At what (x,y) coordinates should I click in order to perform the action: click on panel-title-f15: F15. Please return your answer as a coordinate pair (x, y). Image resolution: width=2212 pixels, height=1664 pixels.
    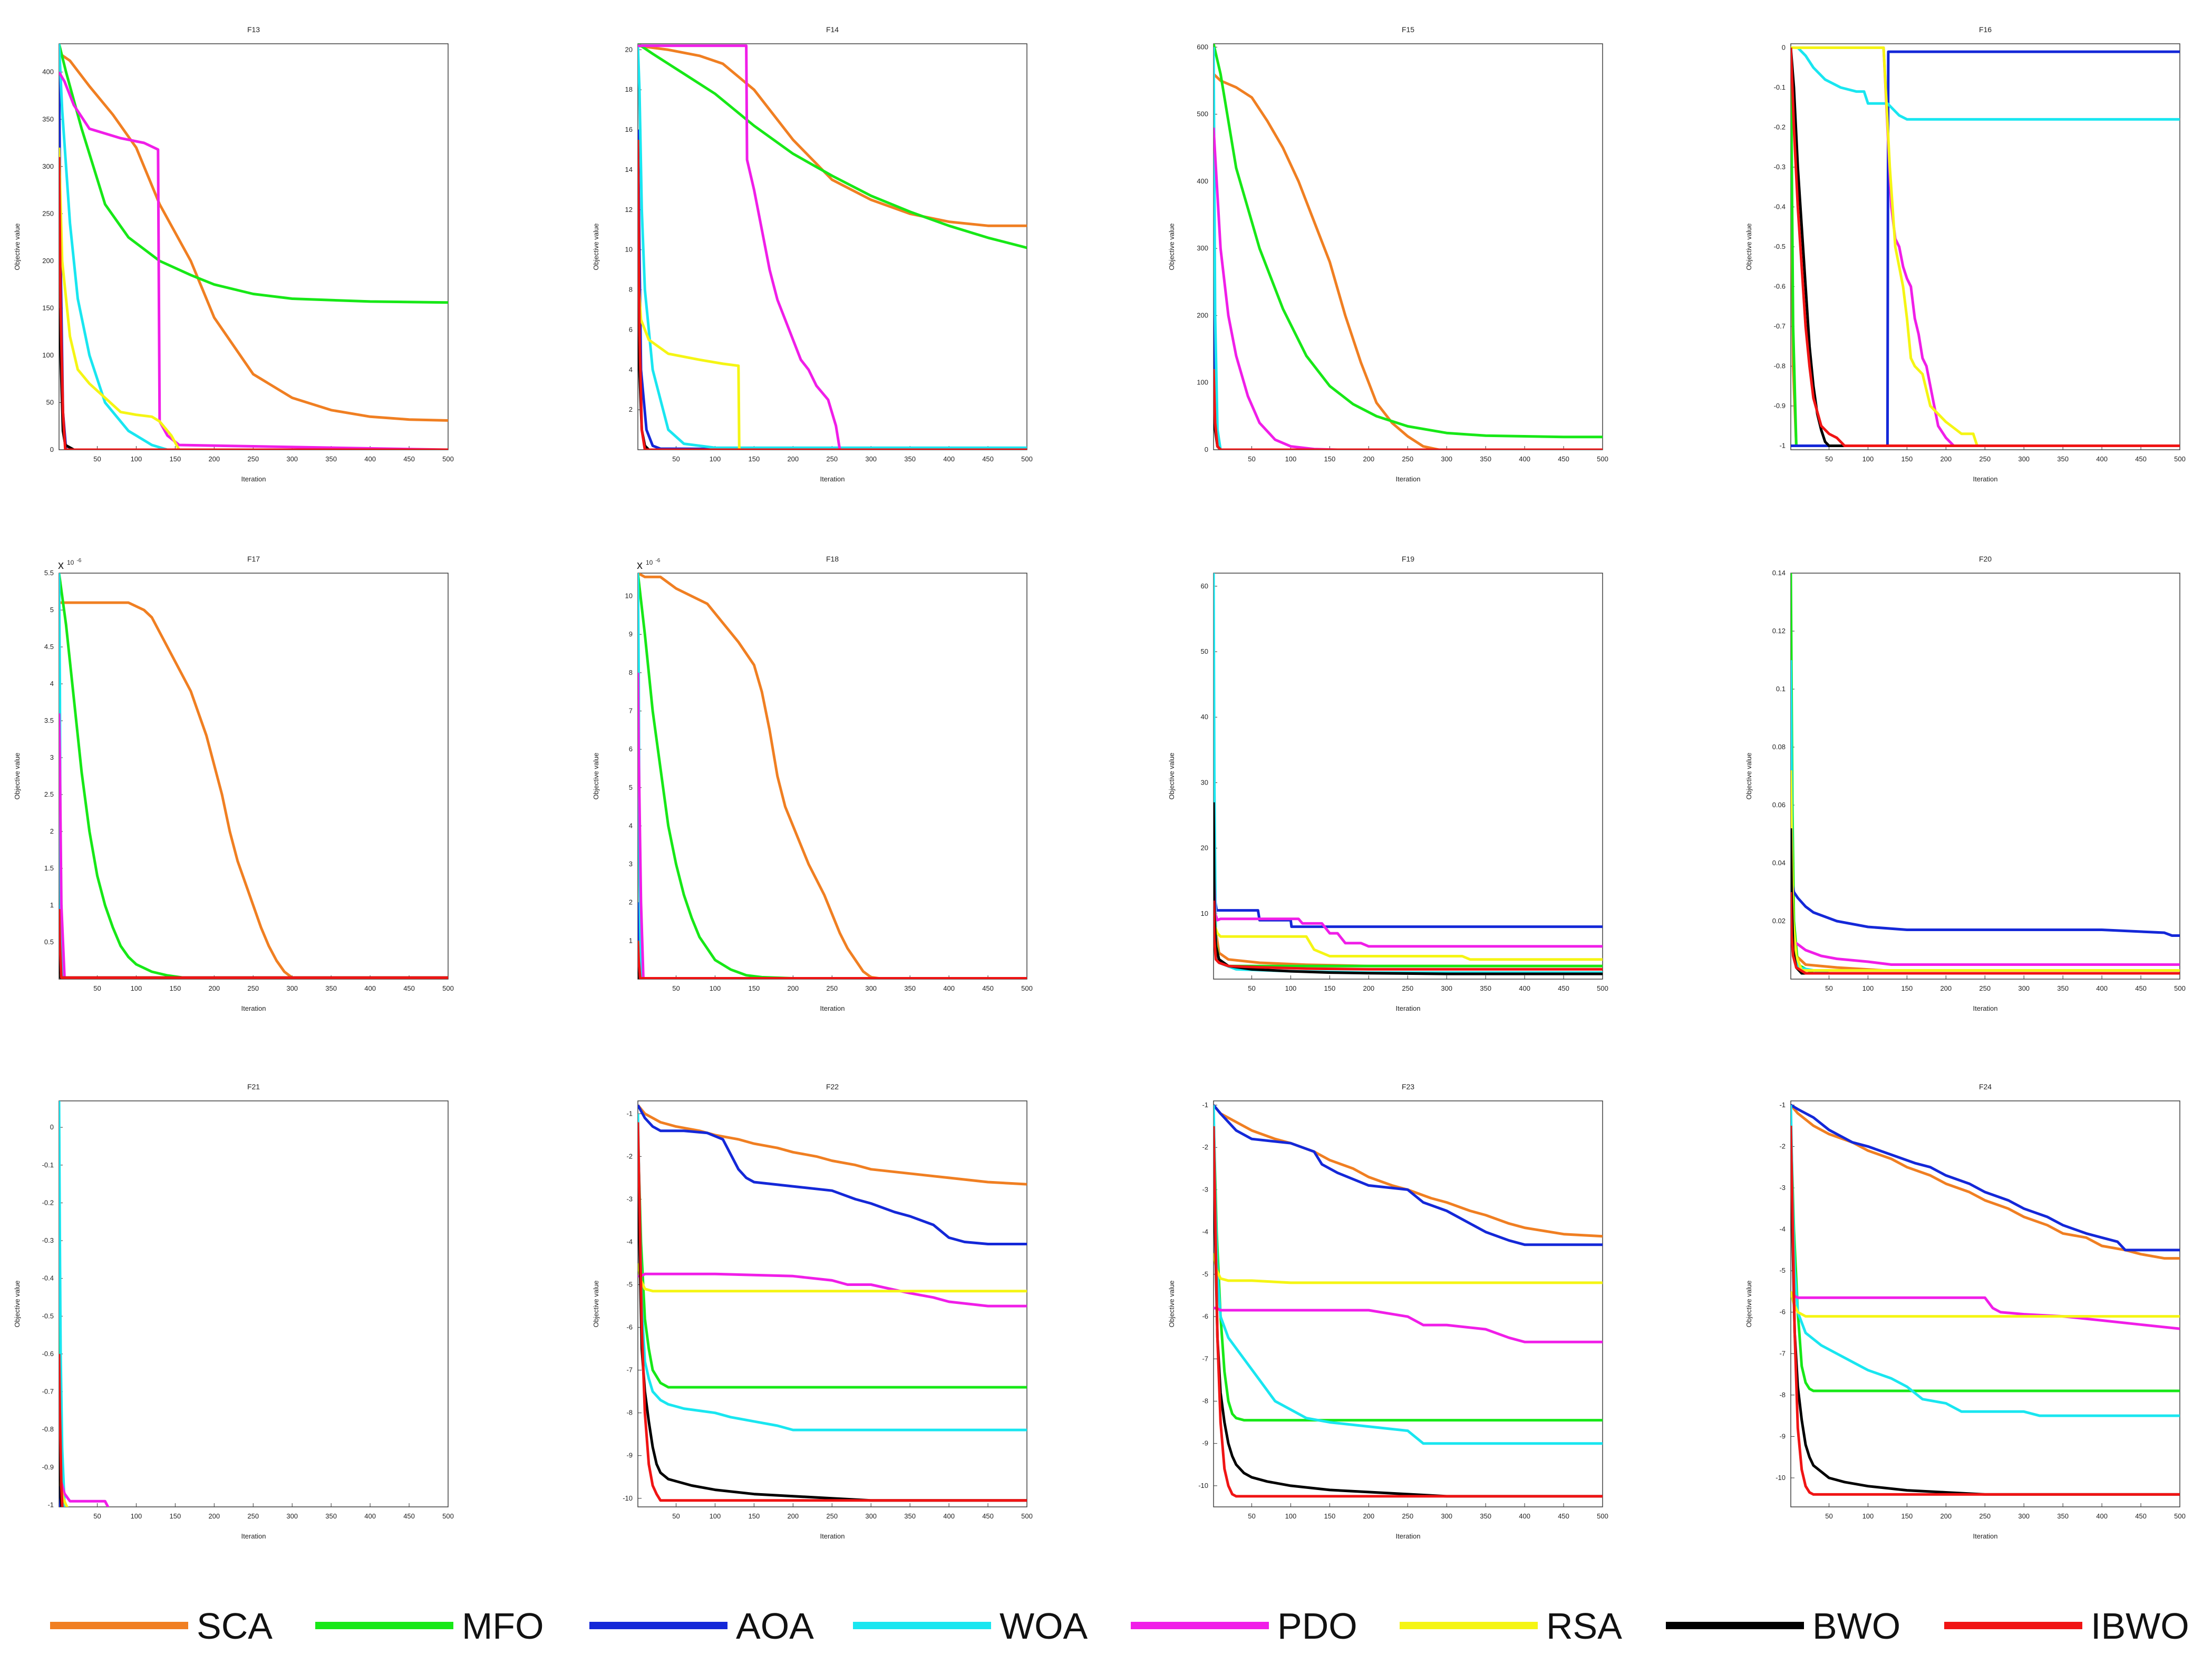
    Looking at the image, I should click on (1408, 29).